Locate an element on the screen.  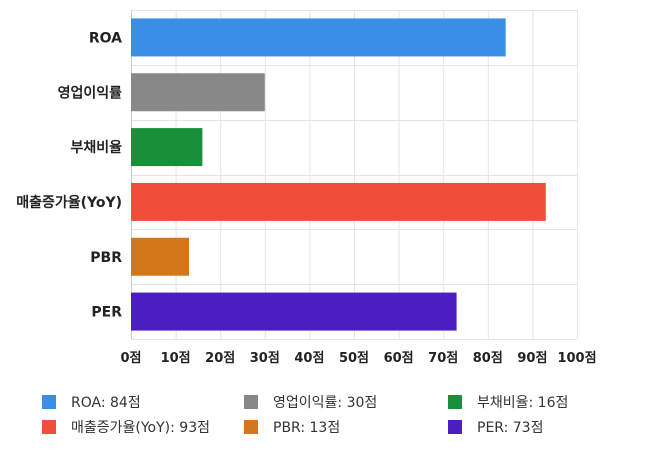
x-tick-label: 90점 is located at coordinates (532, 358).